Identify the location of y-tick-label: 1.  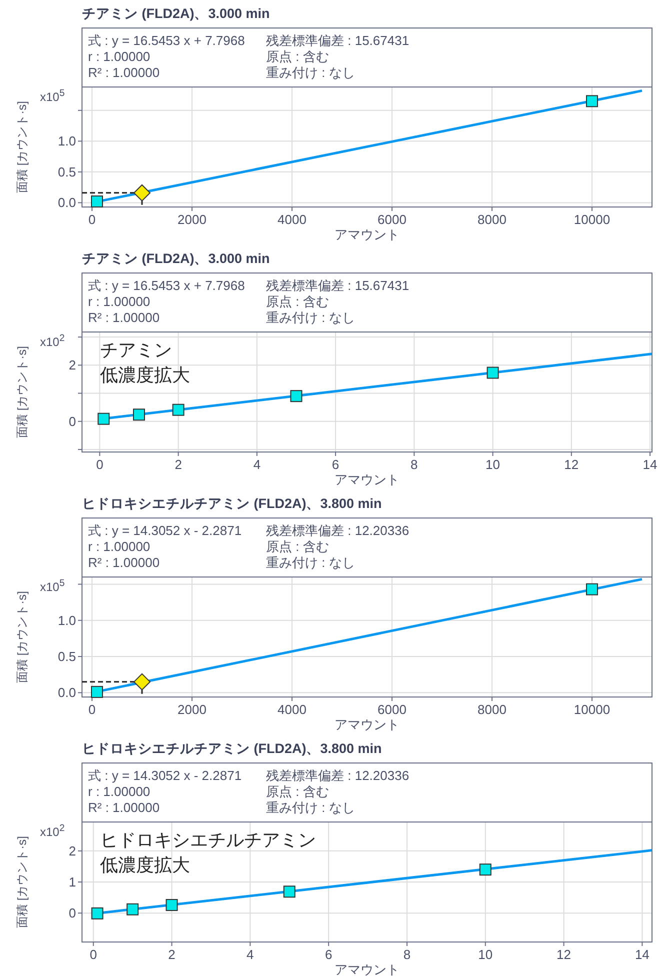
(72, 882).